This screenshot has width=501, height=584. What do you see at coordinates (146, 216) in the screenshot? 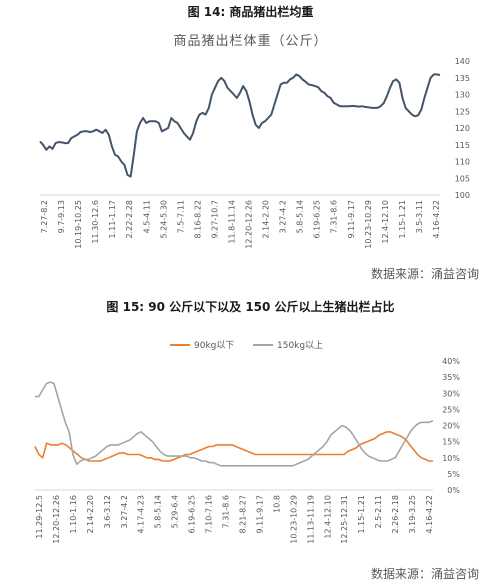
I see `x-tick-label: 4.5-4.11` at bounding box center [146, 216].